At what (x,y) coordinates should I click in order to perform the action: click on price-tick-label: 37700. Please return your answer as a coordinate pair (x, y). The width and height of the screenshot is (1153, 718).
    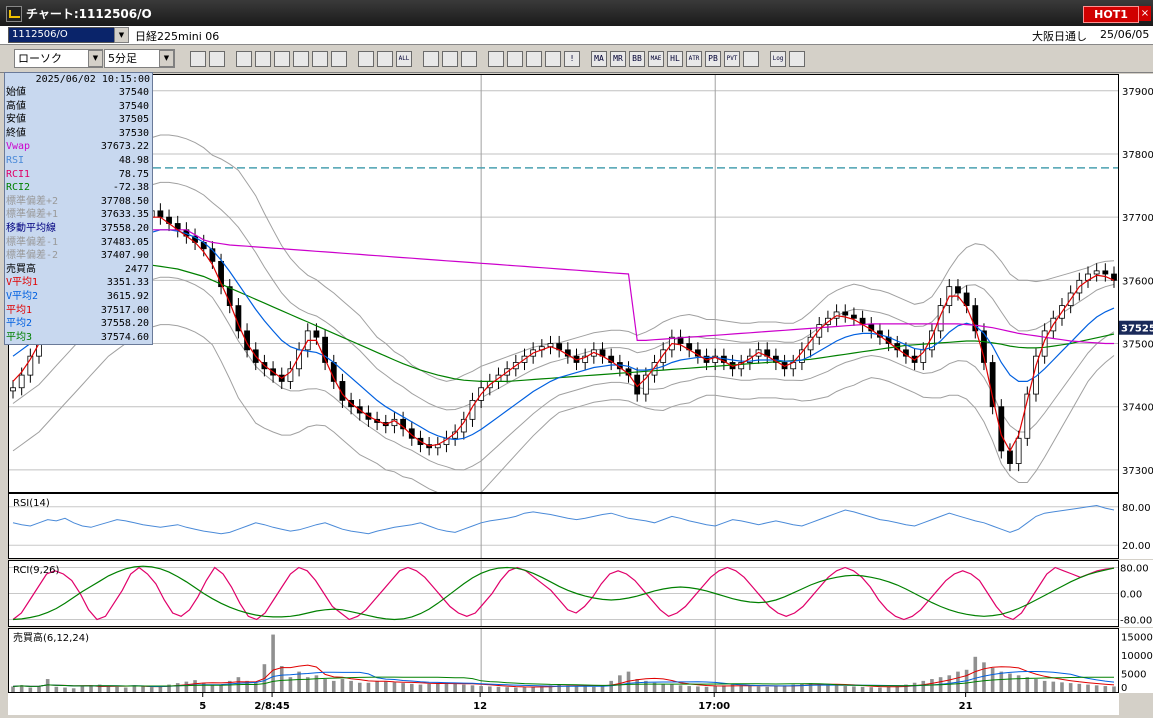
    Looking at the image, I should click on (1137, 218).